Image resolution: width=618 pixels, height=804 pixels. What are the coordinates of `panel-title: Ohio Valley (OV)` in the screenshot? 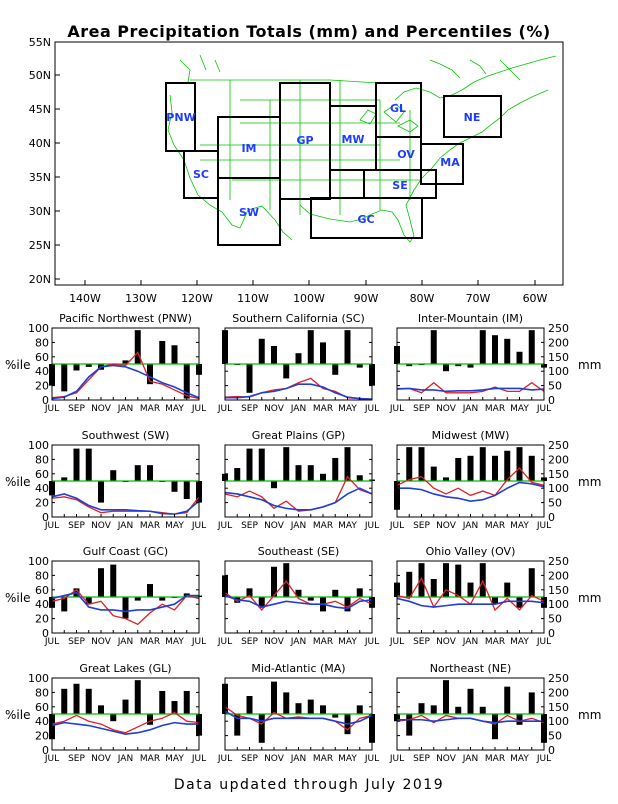 It's located at (471, 551).